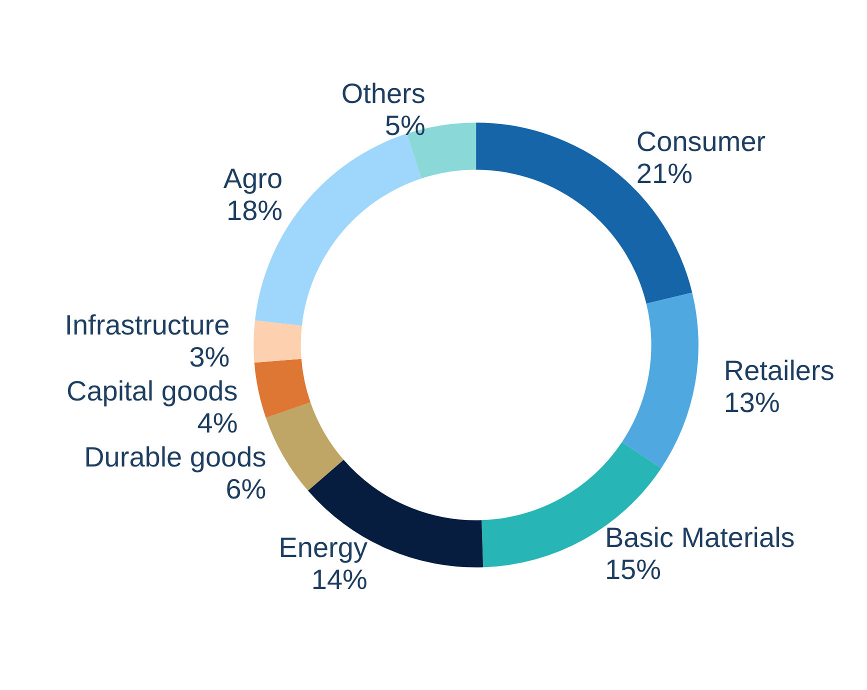 The height and width of the screenshot is (690, 867). I want to click on slice-label: Capital goods, so click(152, 391).